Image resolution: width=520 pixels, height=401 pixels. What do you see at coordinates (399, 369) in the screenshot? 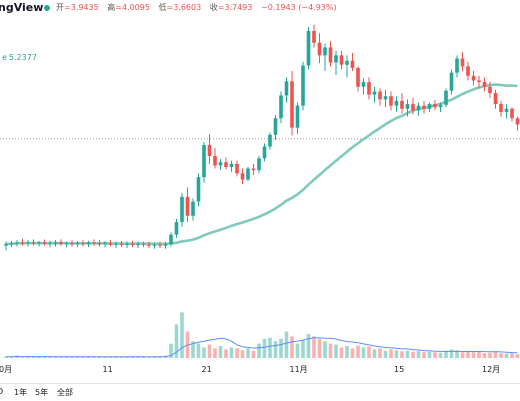
I see `x-axis-tick-label: 15` at bounding box center [399, 369].